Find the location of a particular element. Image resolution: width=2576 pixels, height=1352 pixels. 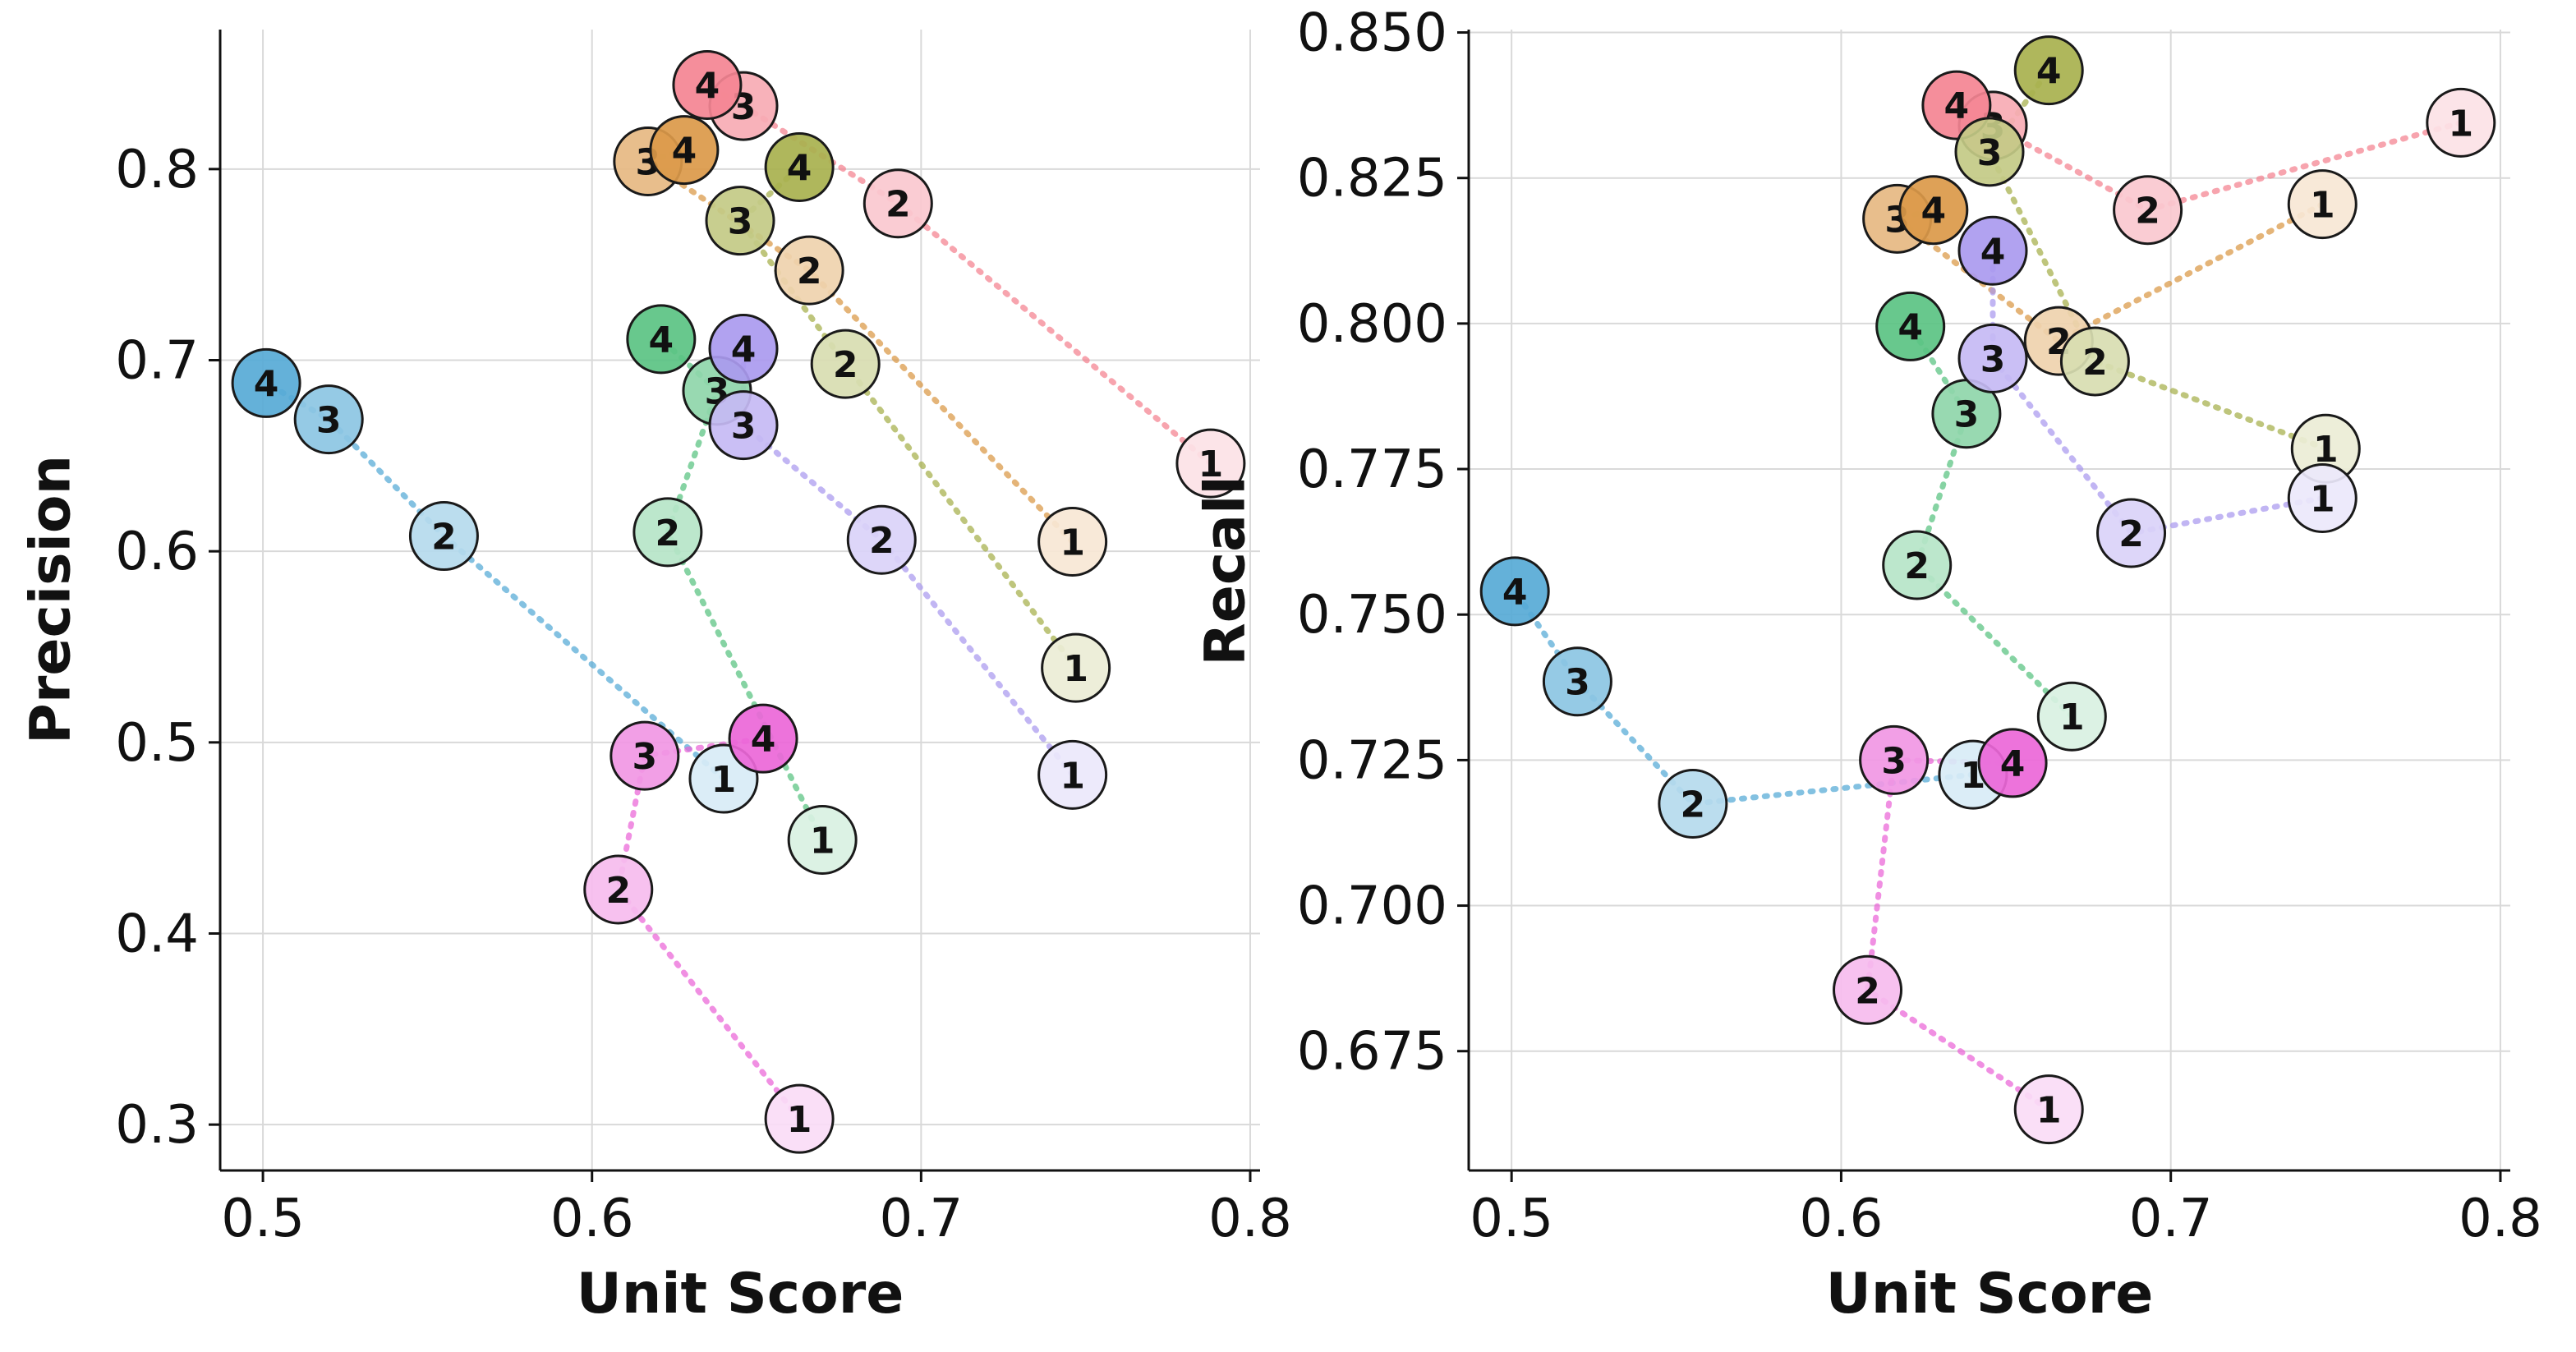

y-tick-label: 0.8 is located at coordinates (157, 170).